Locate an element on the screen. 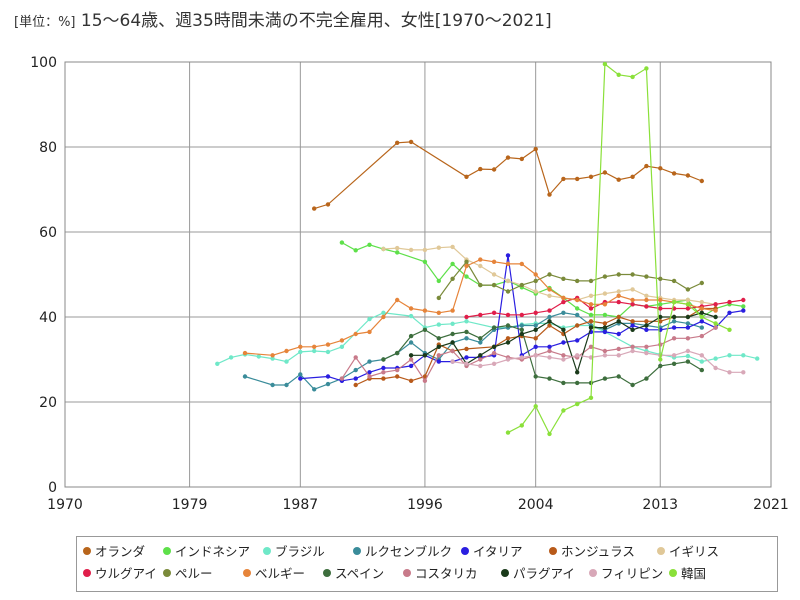 The height and width of the screenshot is (600, 800). title-text: 15～64歳、週35時間未満の不完全雇用、女性[1970～2021] is located at coordinates (316, 21).